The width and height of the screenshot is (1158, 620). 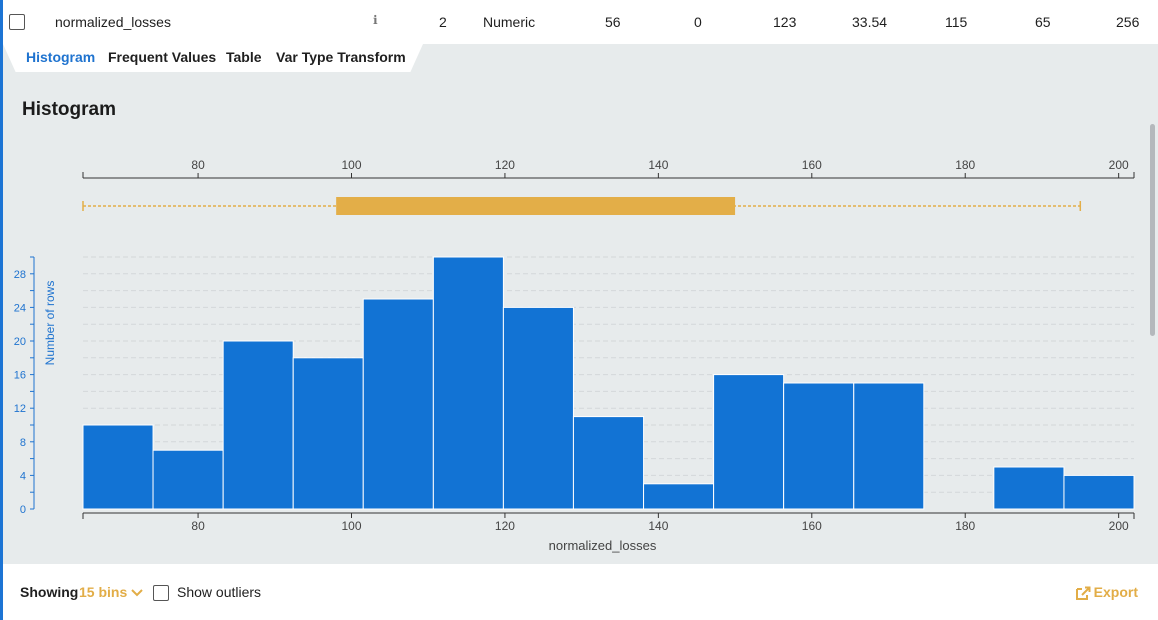 I want to click on top-axis-tick-label: 140, so click(x=658, y=165).